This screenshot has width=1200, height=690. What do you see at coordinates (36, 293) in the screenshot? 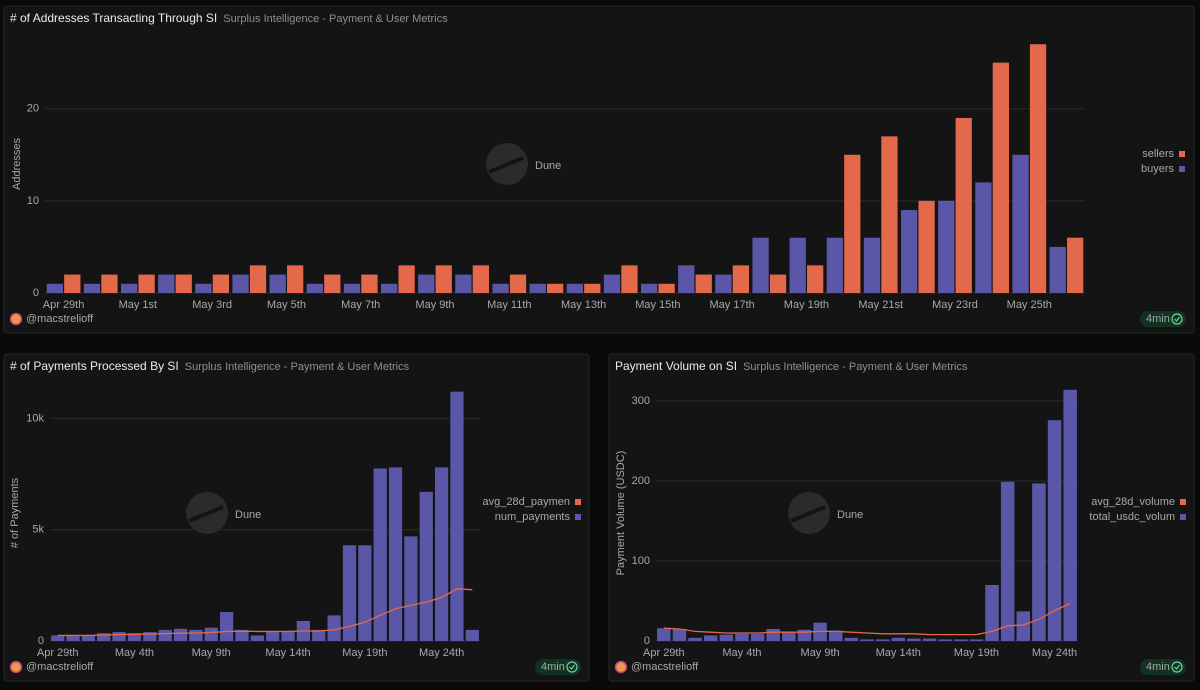
I see `y-tick-label: 0` at bounding box center [36, 293].